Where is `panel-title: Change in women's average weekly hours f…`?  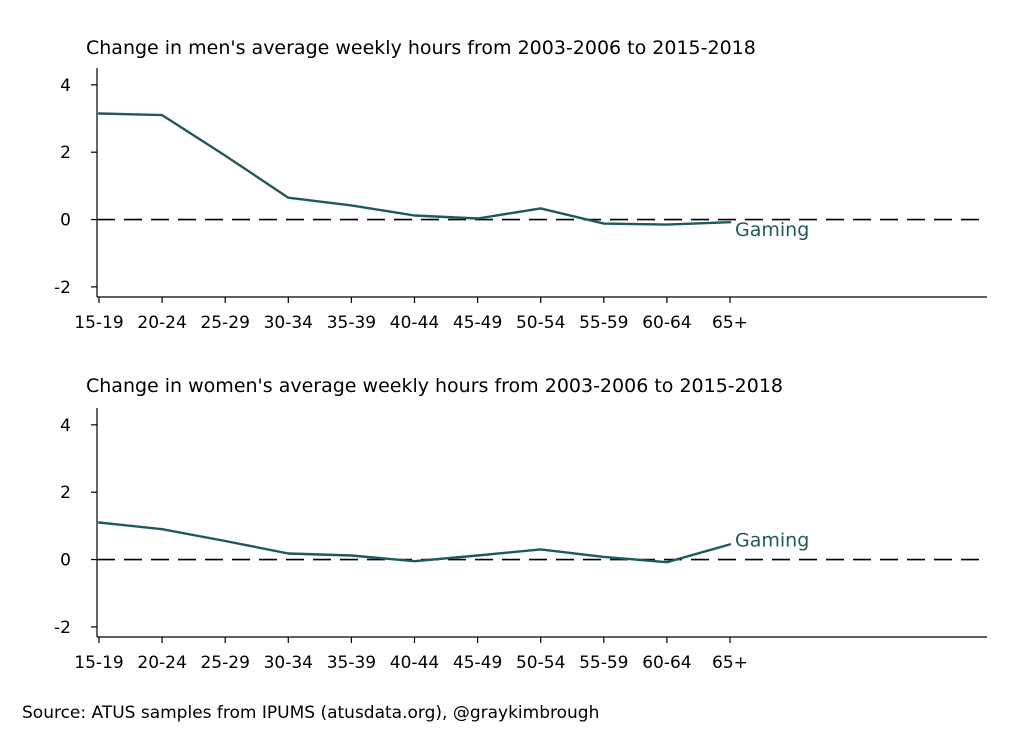
panel-title: Change in women's average weekly hours f… is located at coordinates (434, 386).